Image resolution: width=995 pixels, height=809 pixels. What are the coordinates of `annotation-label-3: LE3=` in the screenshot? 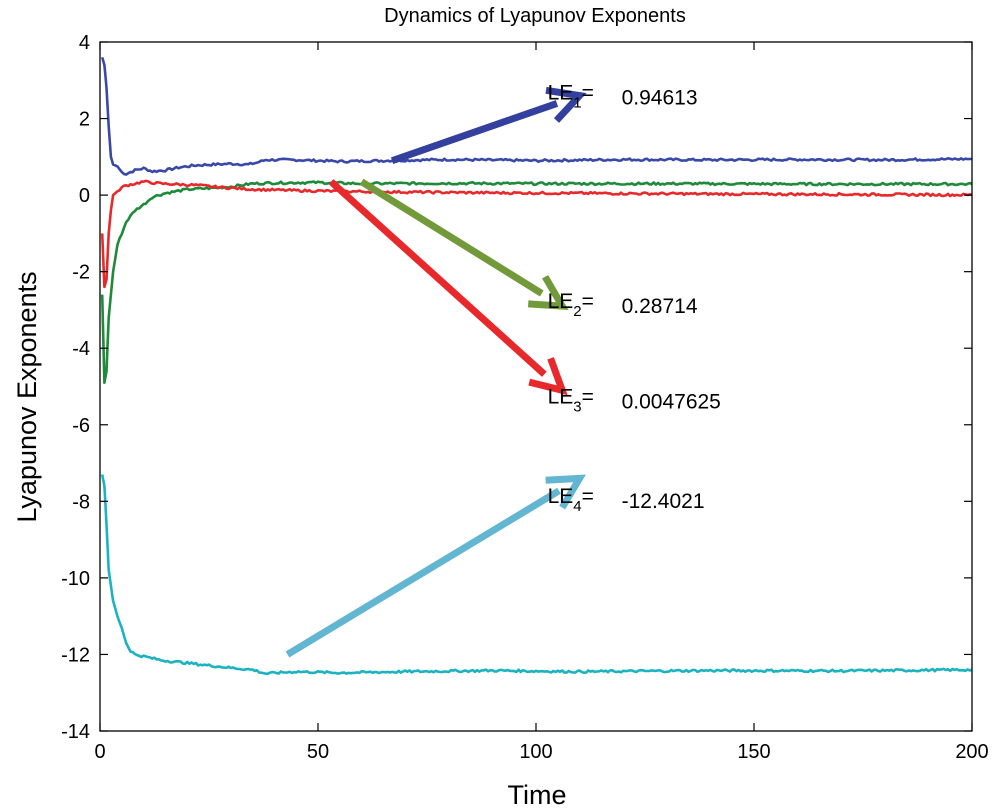 It's located at (571, 401).